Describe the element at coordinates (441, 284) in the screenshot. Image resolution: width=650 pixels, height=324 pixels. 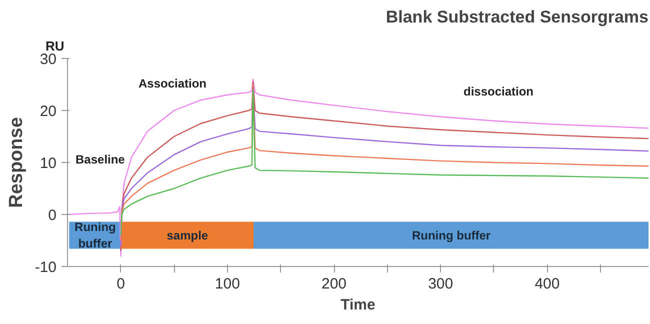
I see `x-tick-label: 300` at that location.